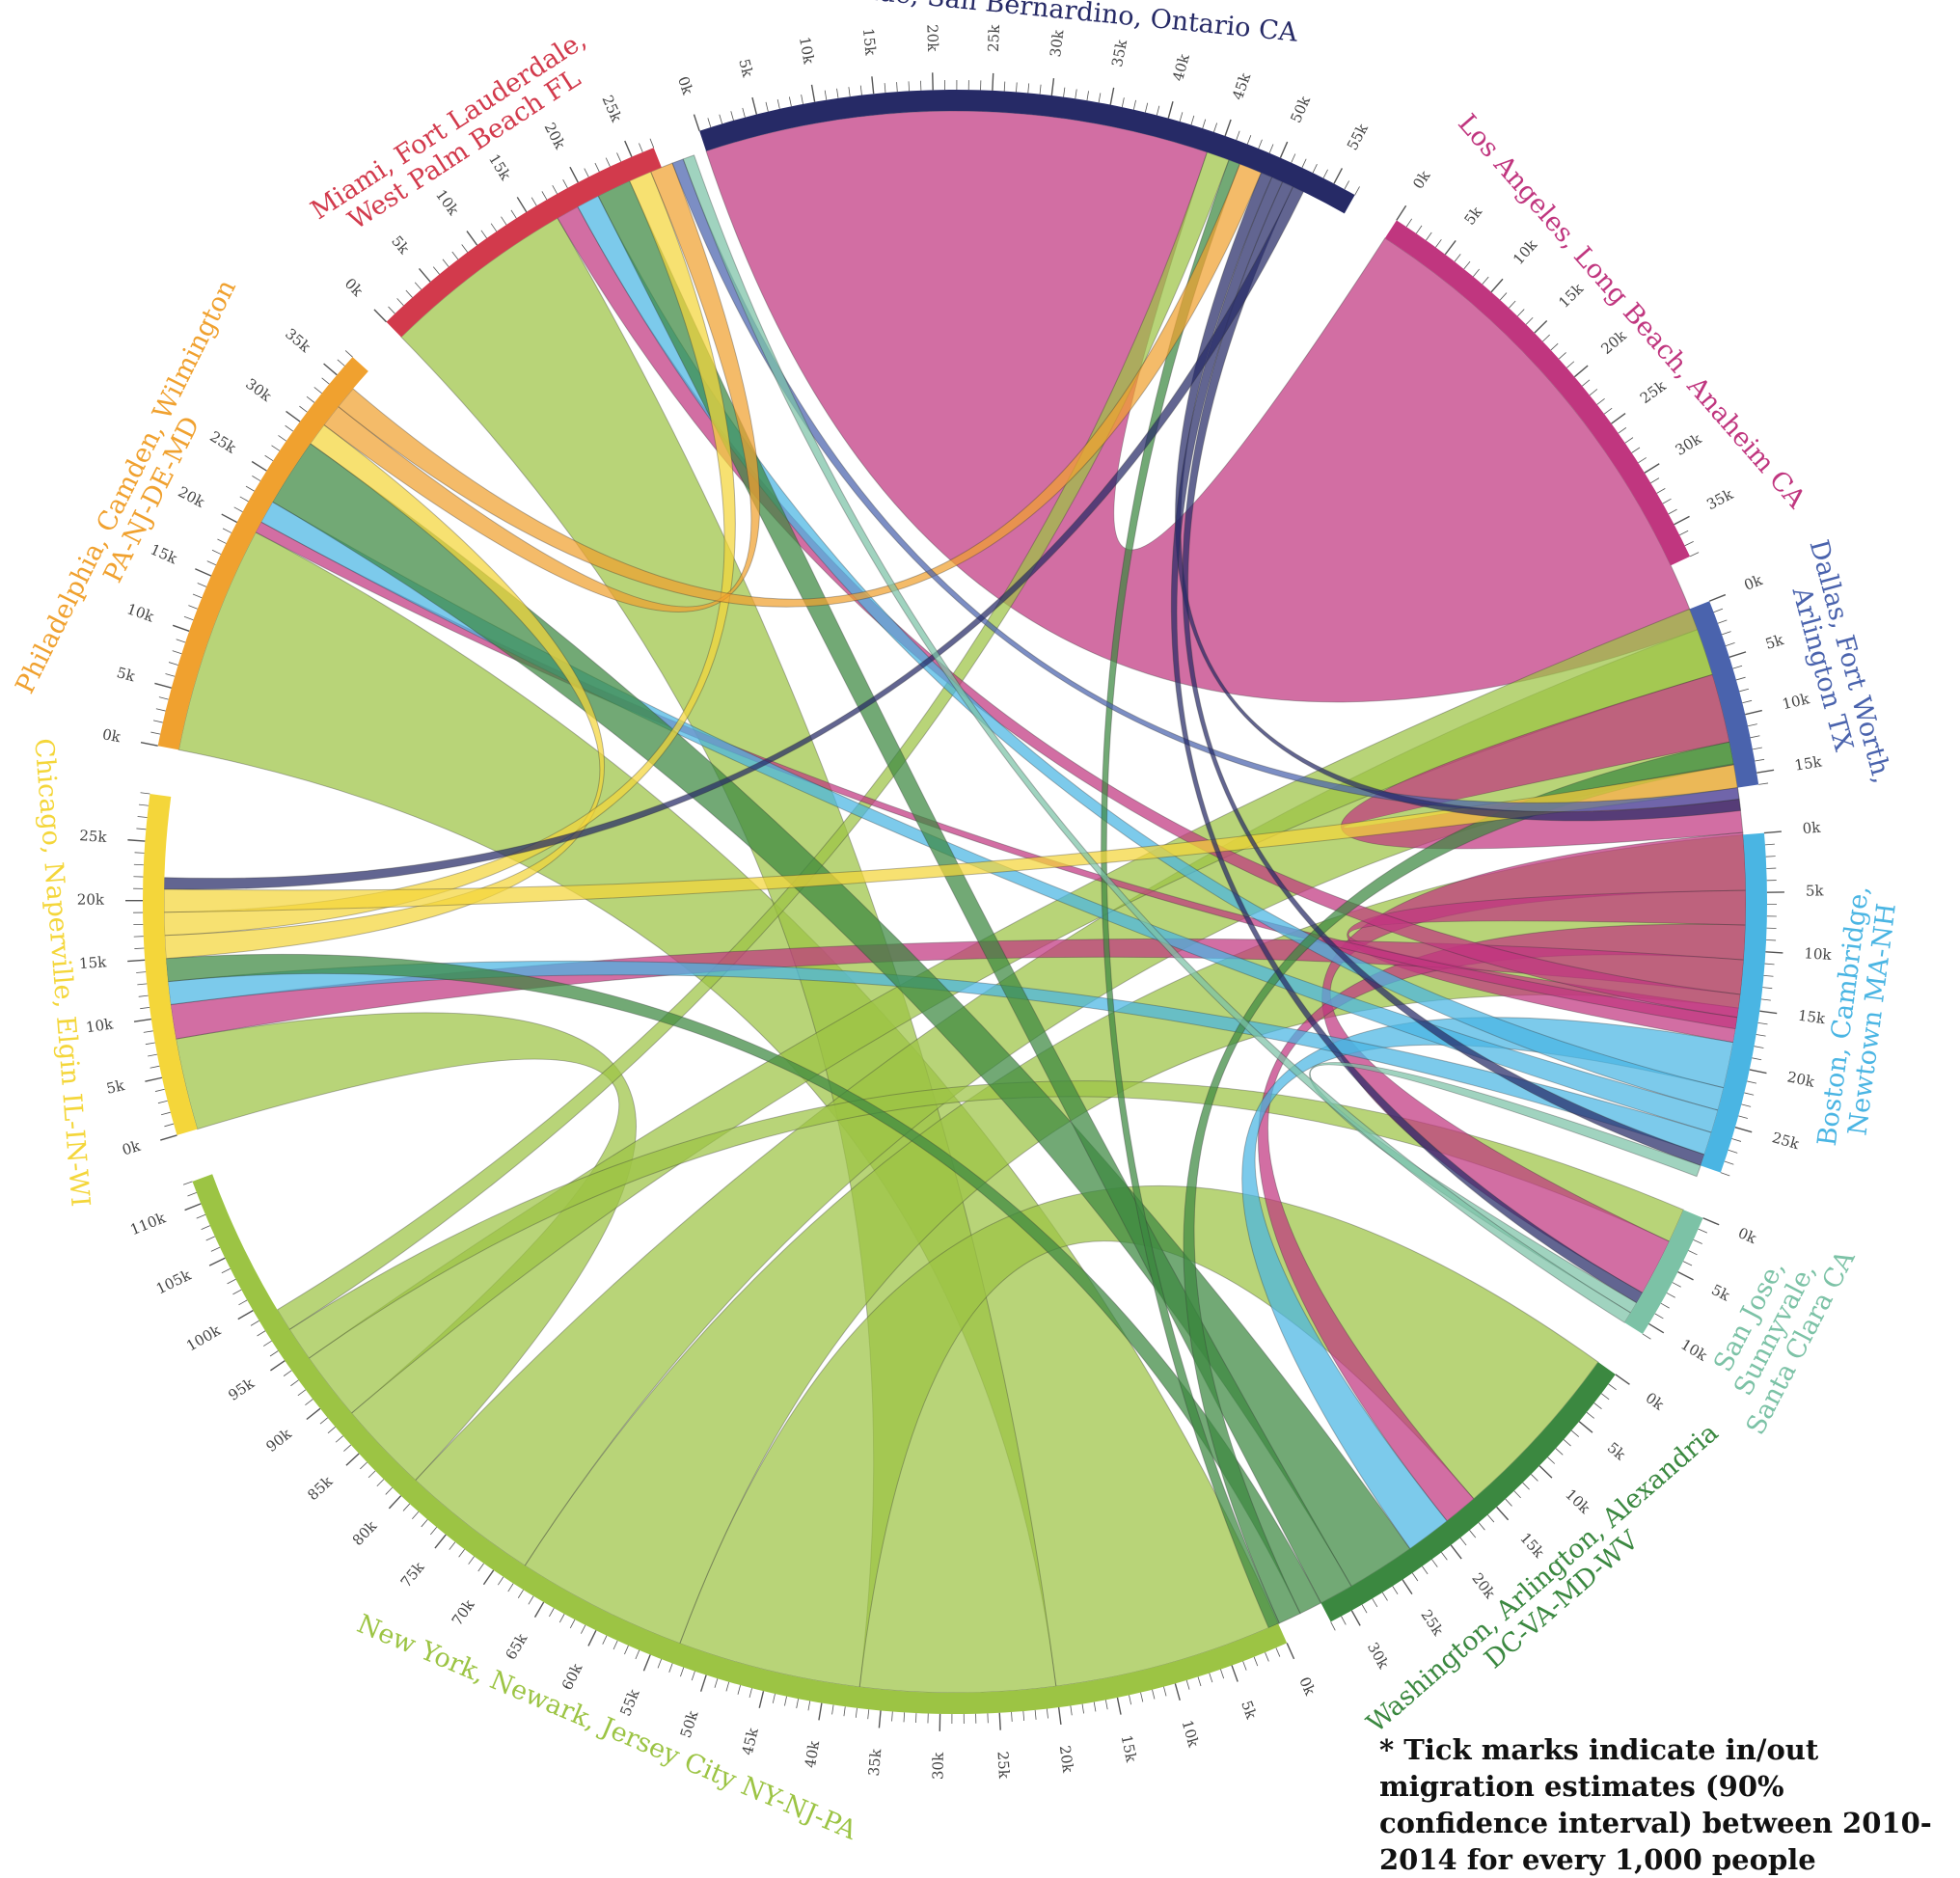 The image size is (1960, 1878). What do you see at coordinates (93, 837) in the screenshot?
I see `tick-label: 25k` at bounding box center [93, 837].